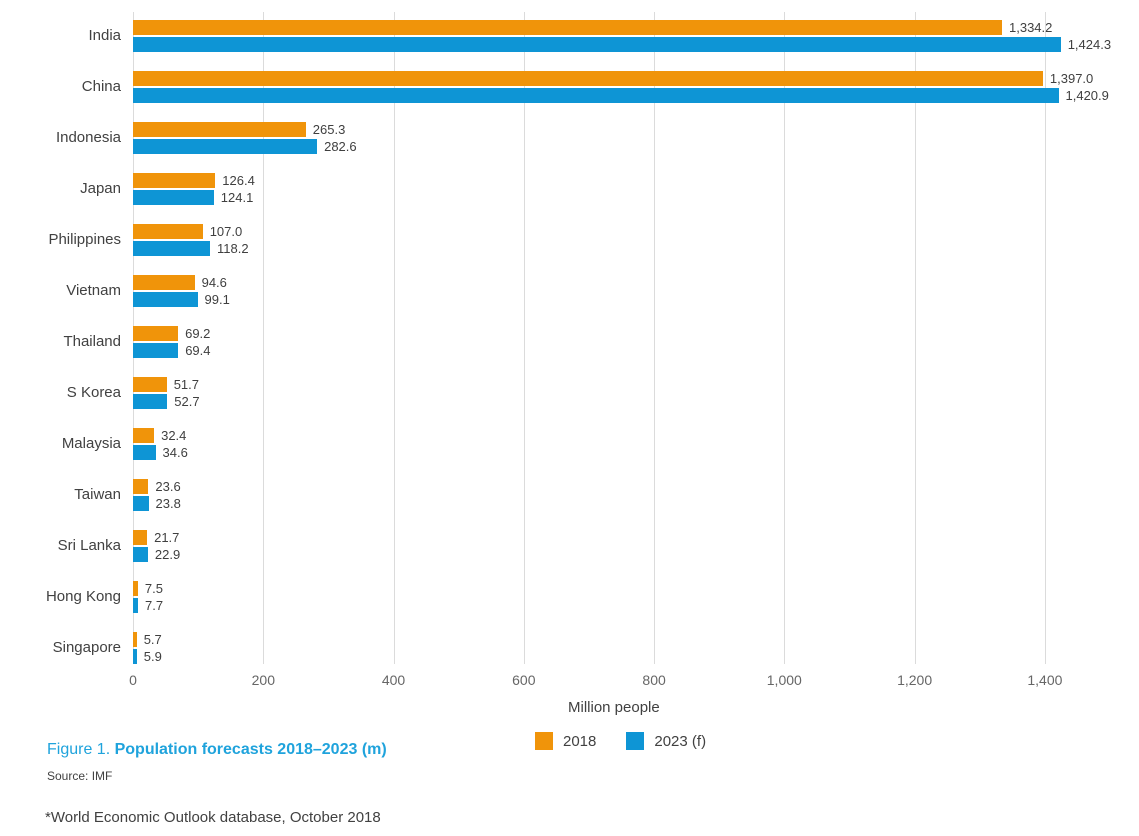 This screenshot has height=836, width=1139. What do you see at coordinates (171, 248) in the screenshot?
I see `bar-2023-f-philippines` at bounding box center [171, 248].